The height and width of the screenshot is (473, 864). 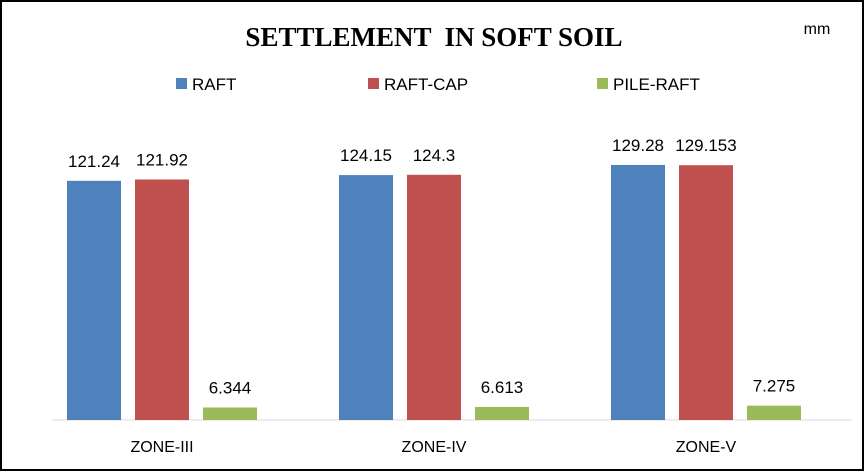 I want to click on legend: RAFT RAFT-CAP PILE-RAFT, so click(x=438, y=84).